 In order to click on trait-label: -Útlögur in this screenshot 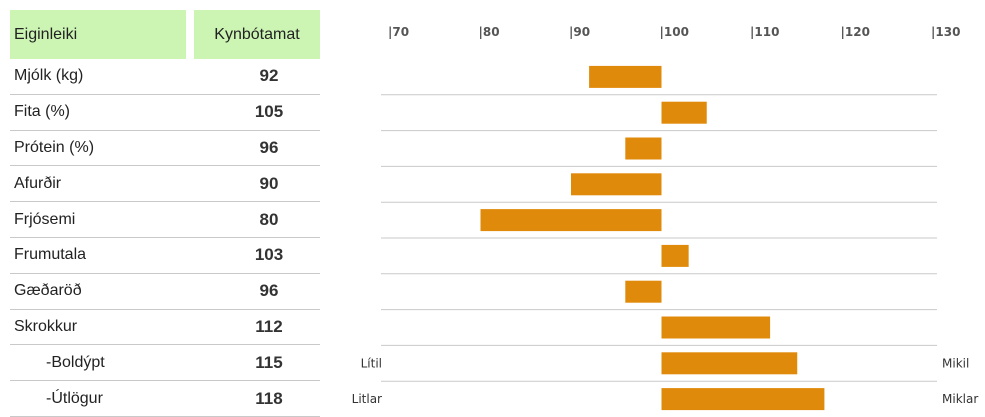, I will do `click(74, 398)`.